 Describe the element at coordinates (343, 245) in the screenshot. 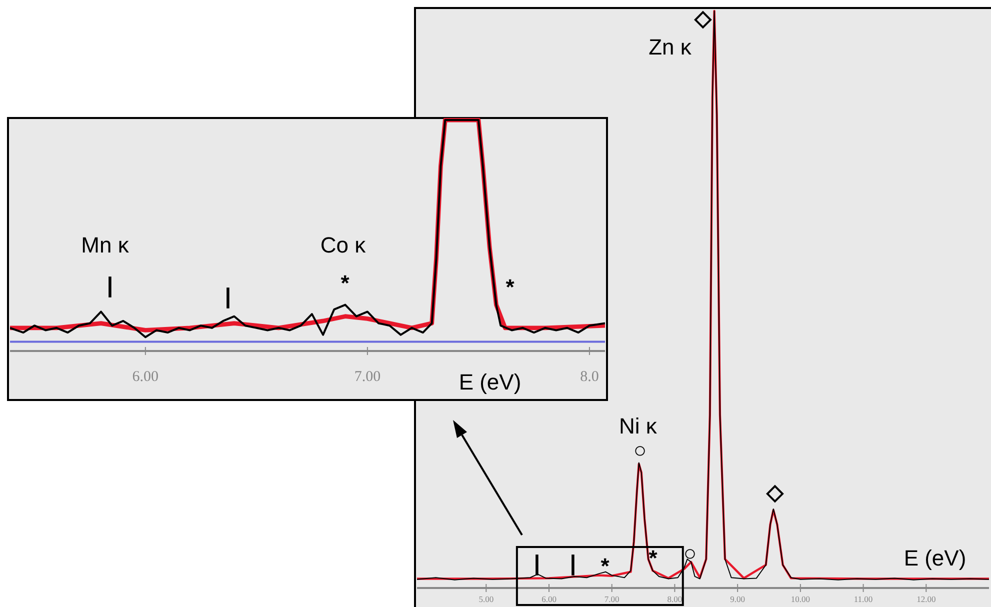

I see `annotation: Co κ` at that location.